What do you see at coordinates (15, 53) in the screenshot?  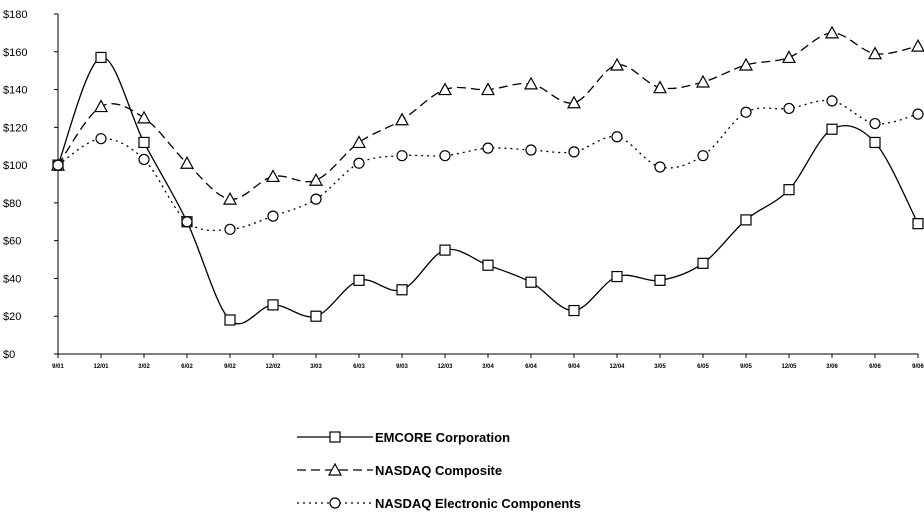 I see `y-tick-label: $160` at bounding box center [15, 53].